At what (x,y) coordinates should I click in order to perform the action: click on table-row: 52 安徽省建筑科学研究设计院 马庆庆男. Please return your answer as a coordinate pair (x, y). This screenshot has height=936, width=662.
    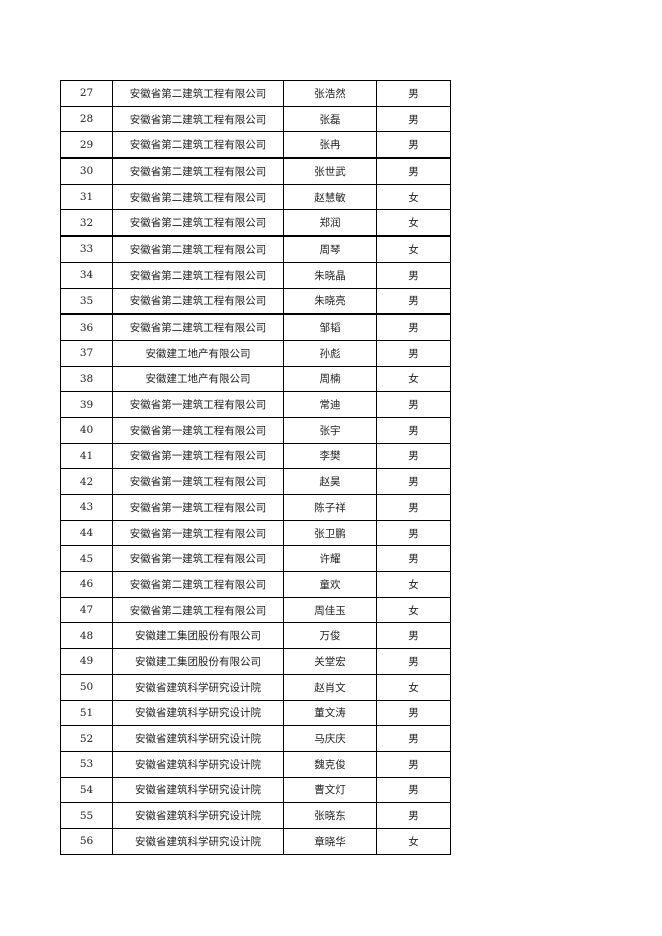
    Looking at the image, I should click on (255, 738).